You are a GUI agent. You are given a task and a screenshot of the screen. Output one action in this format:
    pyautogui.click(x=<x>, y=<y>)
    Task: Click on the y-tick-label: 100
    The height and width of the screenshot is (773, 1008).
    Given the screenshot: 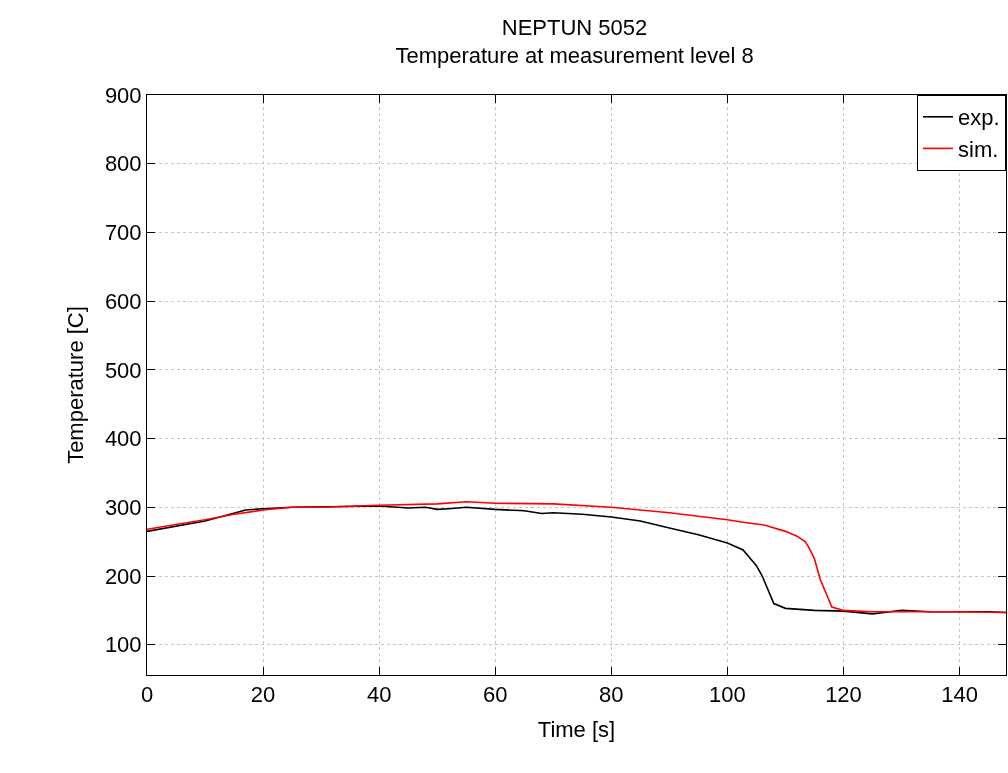 What is the action you would take?
    pyautogui.click(x=123, y=645)
    